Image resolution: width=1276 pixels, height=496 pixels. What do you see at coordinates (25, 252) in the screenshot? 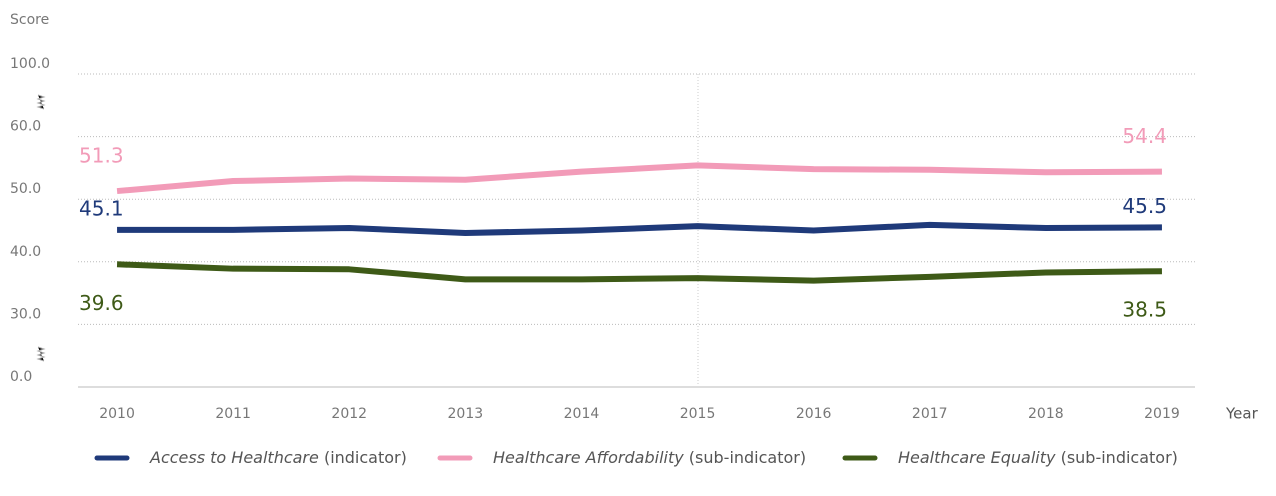
I see `y-tick-label: 40.0` at bounding box center [25, 252].